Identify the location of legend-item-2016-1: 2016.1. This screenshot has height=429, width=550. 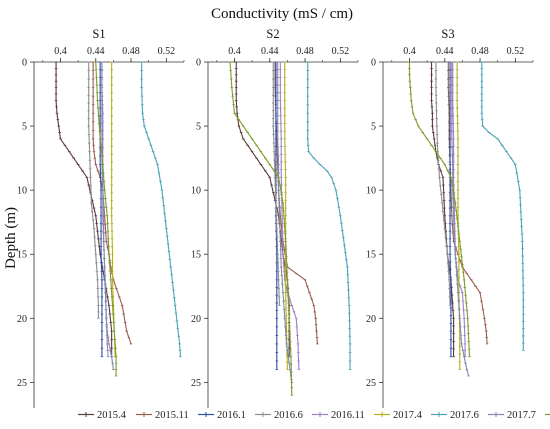
(222, 415).